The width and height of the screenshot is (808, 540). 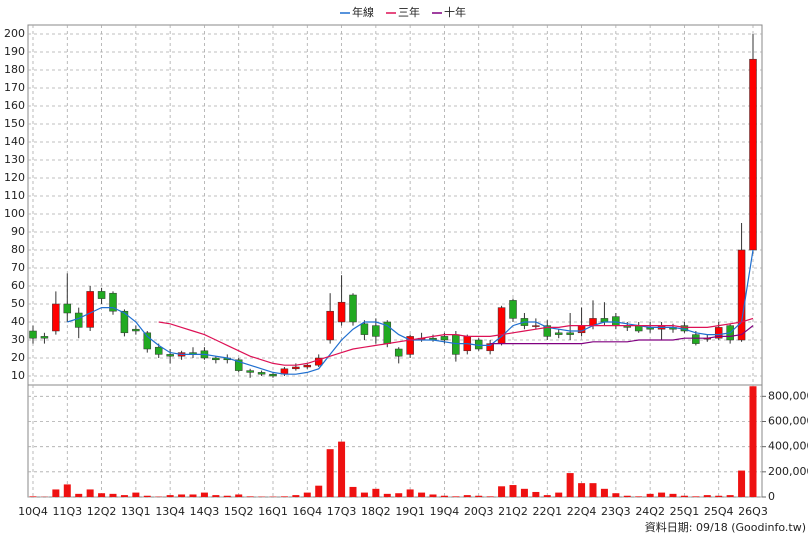 What do you see at coordinates (18, 339) in the screenshot?
I see `y-tick-label: 30` at bounding box center [18, 339].